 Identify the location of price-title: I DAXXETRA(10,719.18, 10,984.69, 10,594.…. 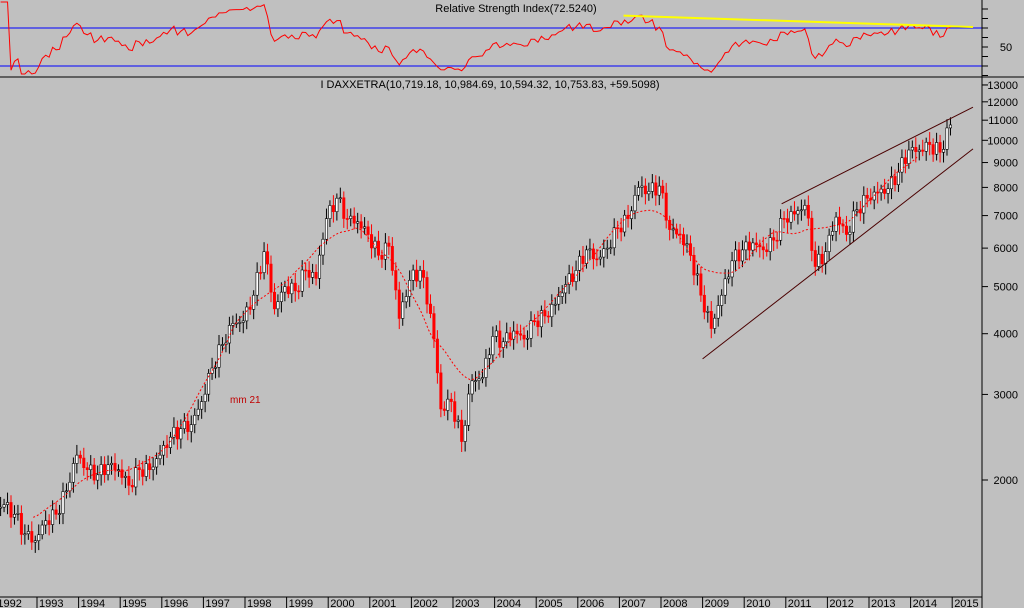
(489, 85).